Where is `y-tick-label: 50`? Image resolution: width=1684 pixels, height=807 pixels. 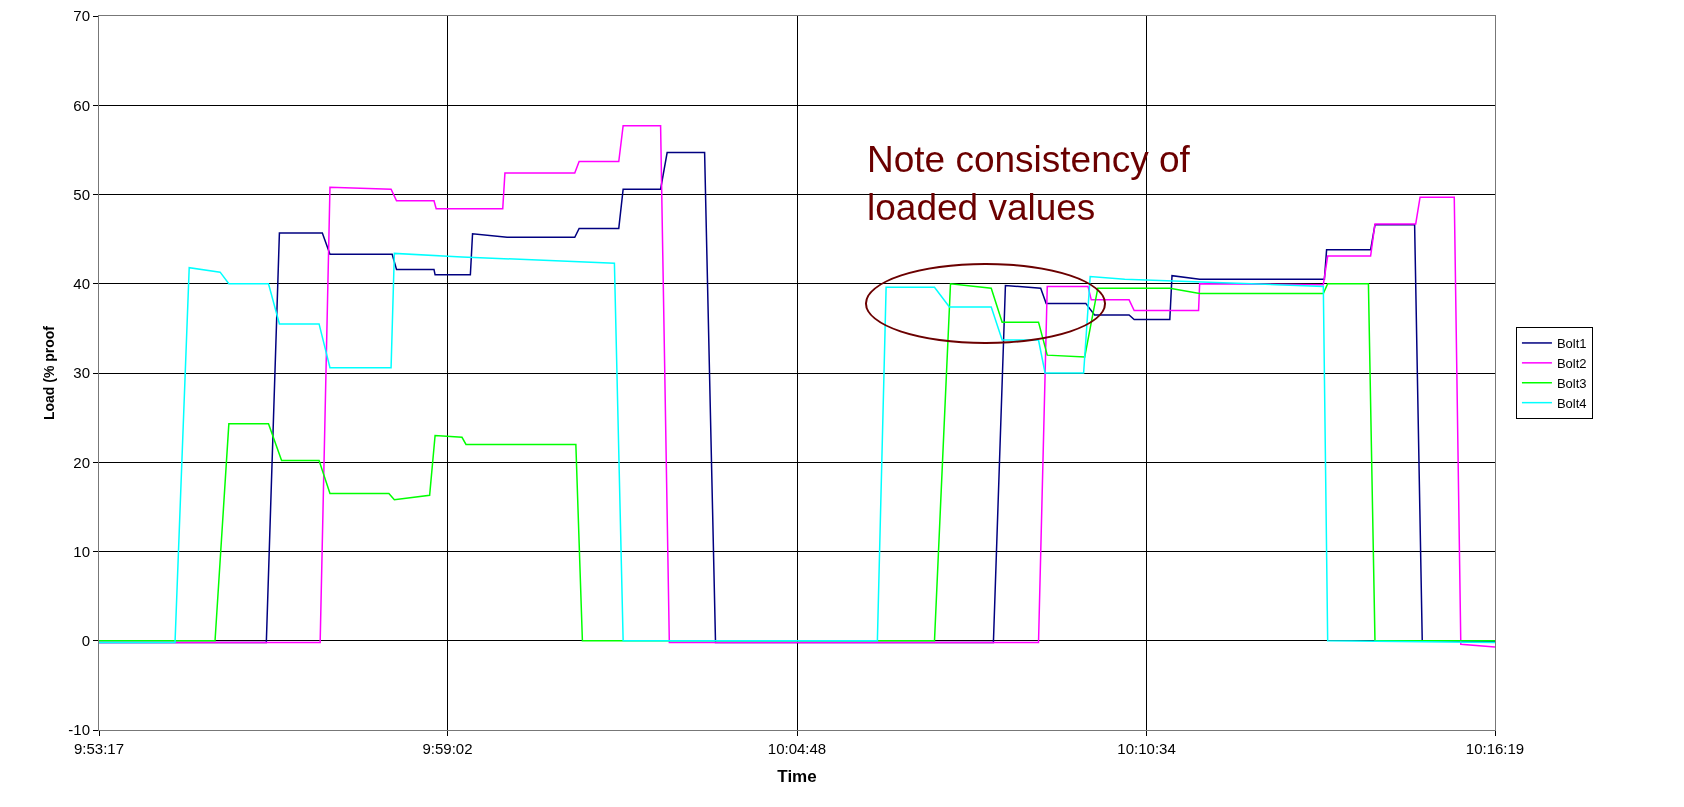
y-tick-label: 50 is located at coordinates (81, 194).